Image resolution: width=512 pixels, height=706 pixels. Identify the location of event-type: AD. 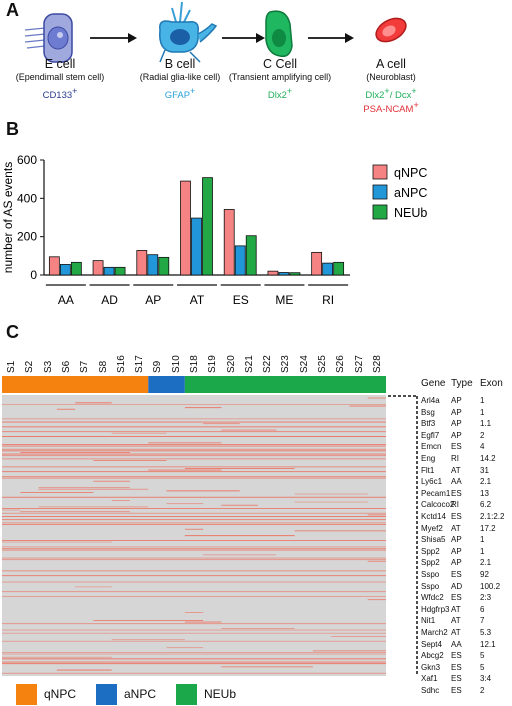
(457, 586).